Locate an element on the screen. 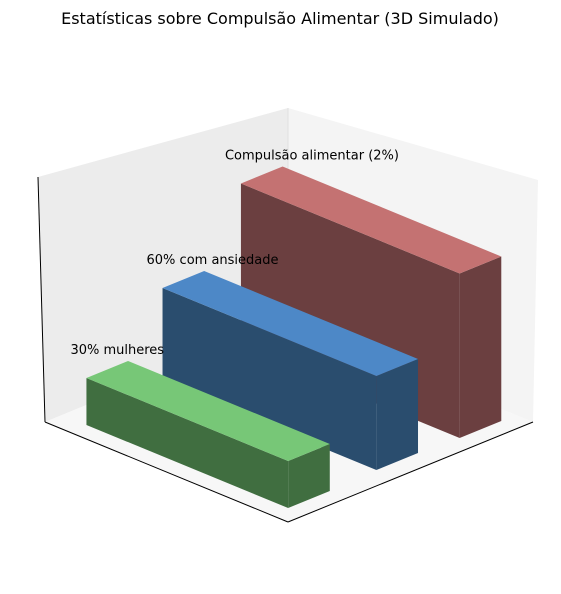 The height and width of the screenshot is (594, 561). x-axis is located at coordinates (166, 472).